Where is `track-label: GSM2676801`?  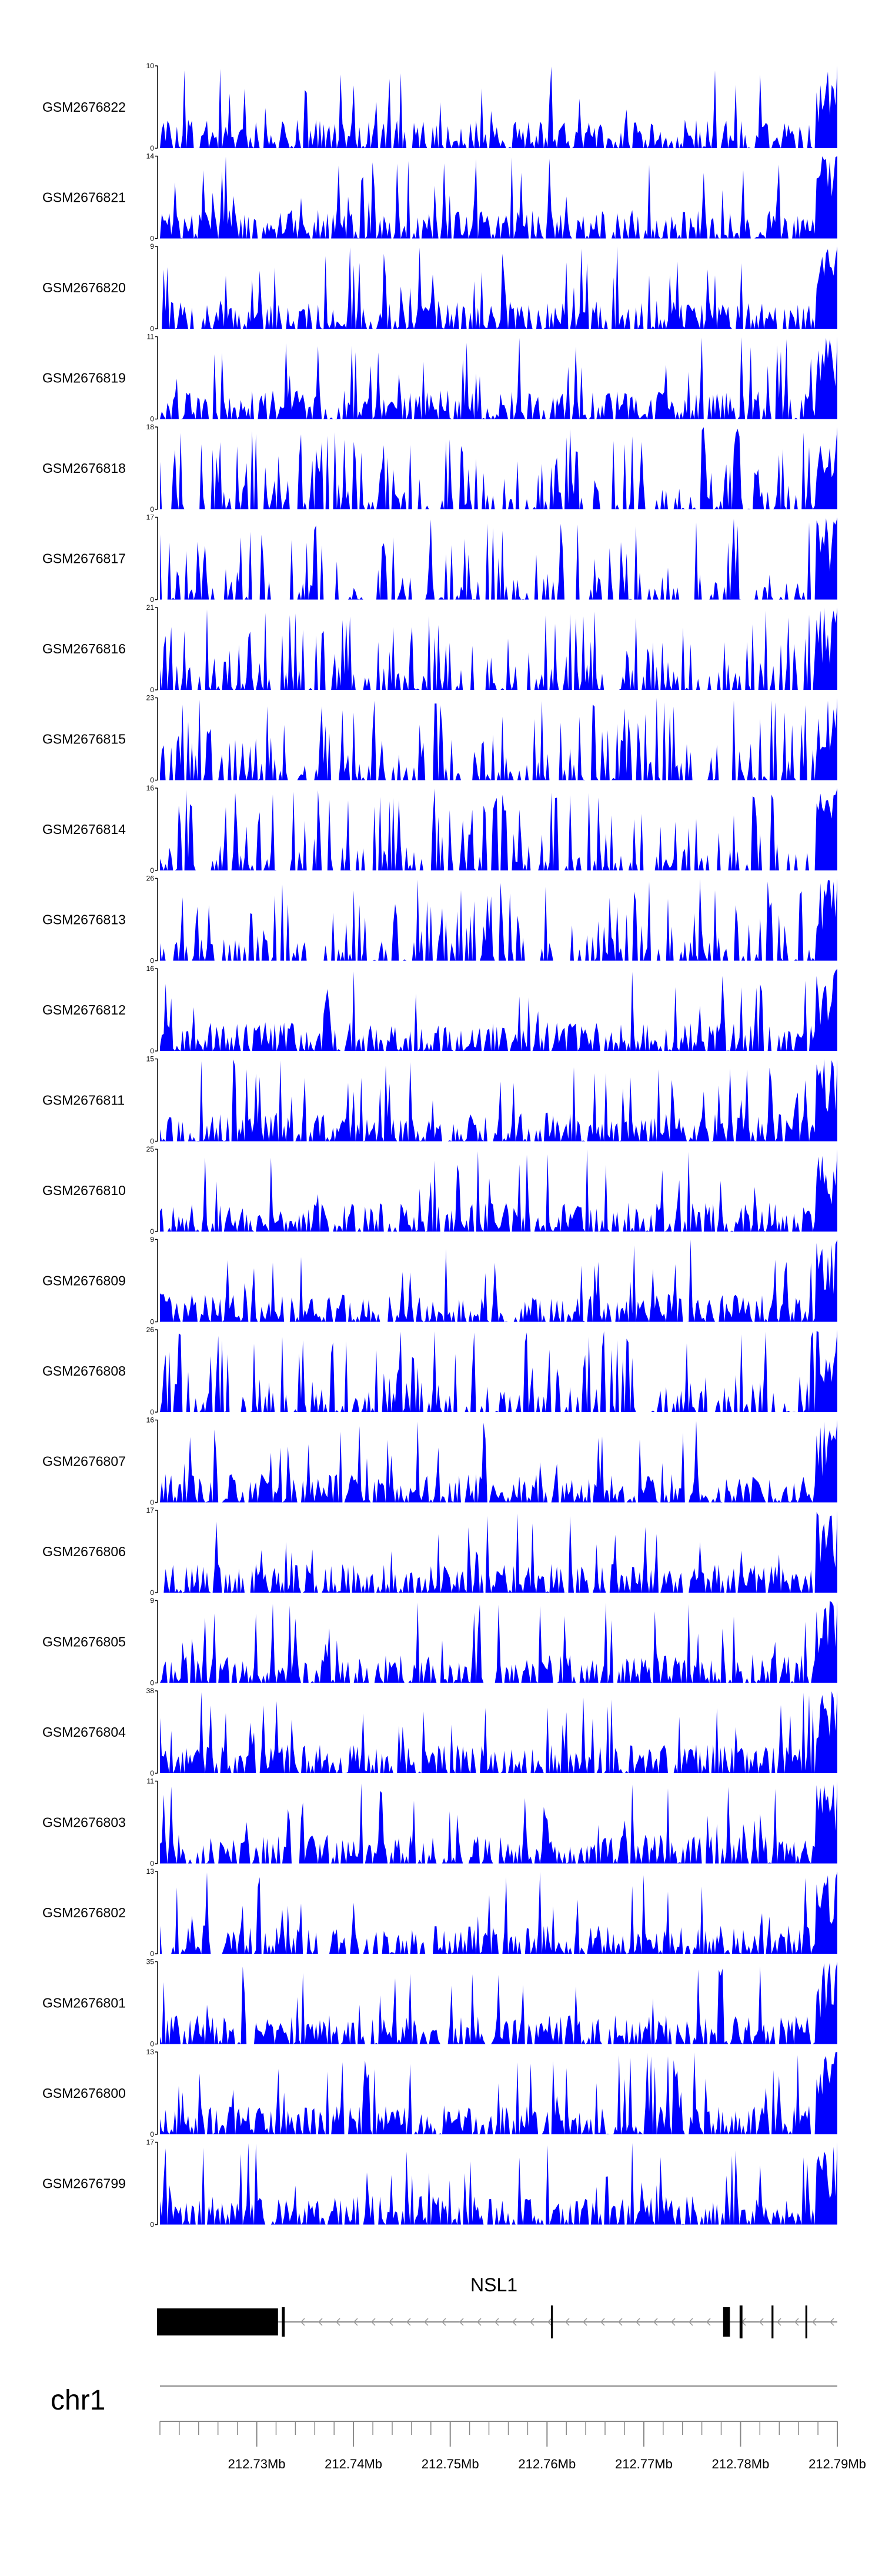 track-label: GSM2676801 is located at coordinates (84, 2003).